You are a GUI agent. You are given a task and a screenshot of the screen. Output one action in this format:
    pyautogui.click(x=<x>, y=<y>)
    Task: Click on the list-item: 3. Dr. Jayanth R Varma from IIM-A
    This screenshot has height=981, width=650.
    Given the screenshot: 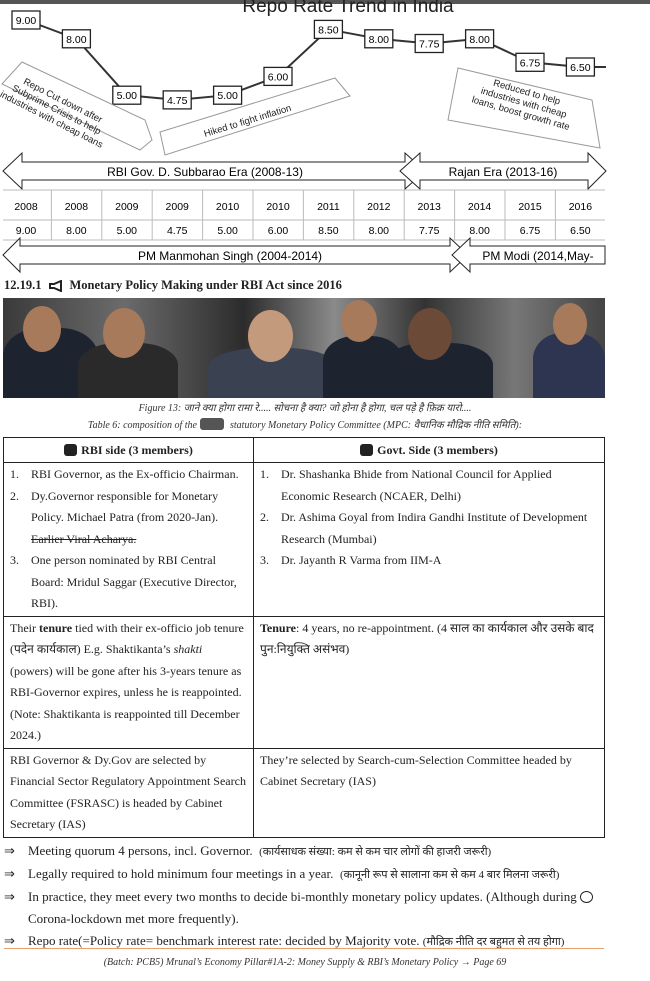 What is the action you would take?
    pyautogui.click(x=351, y=560)
    